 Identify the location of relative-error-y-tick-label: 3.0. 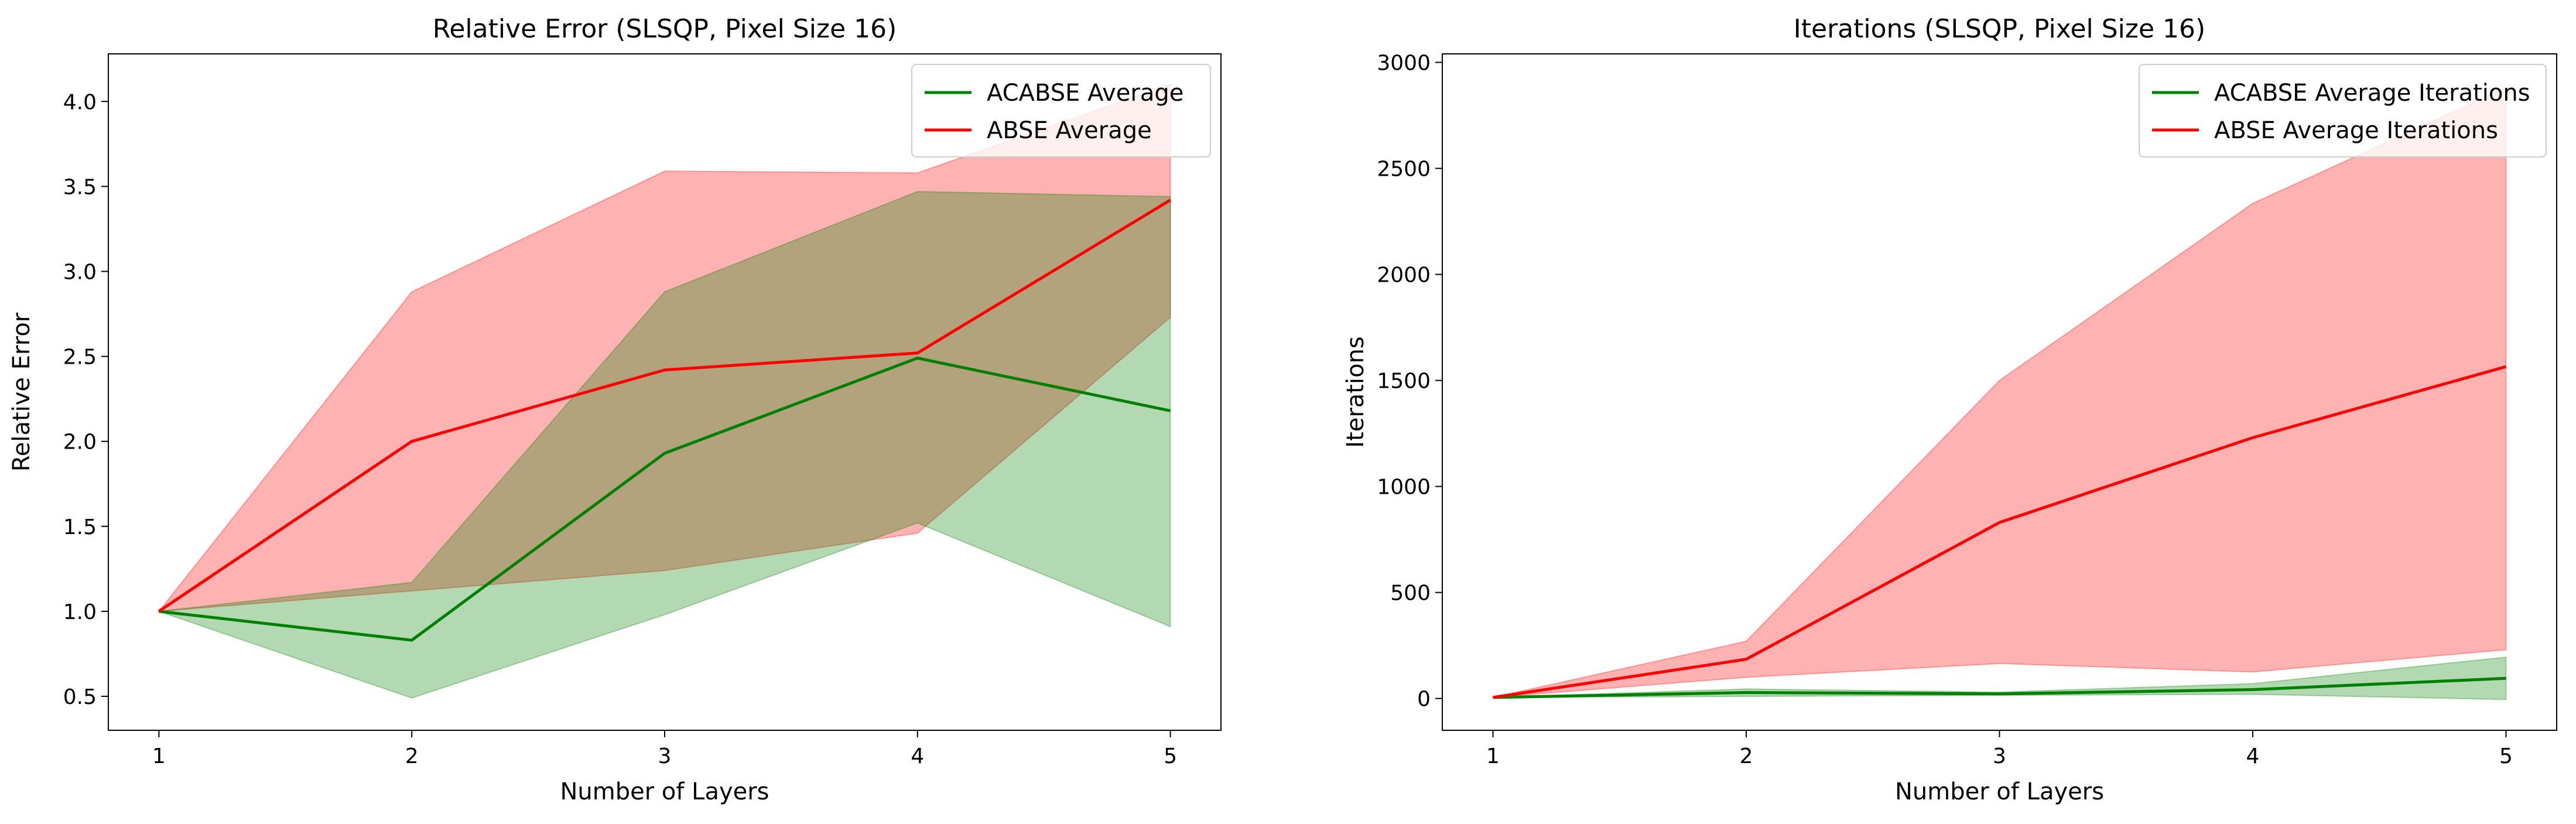
(80, 272).